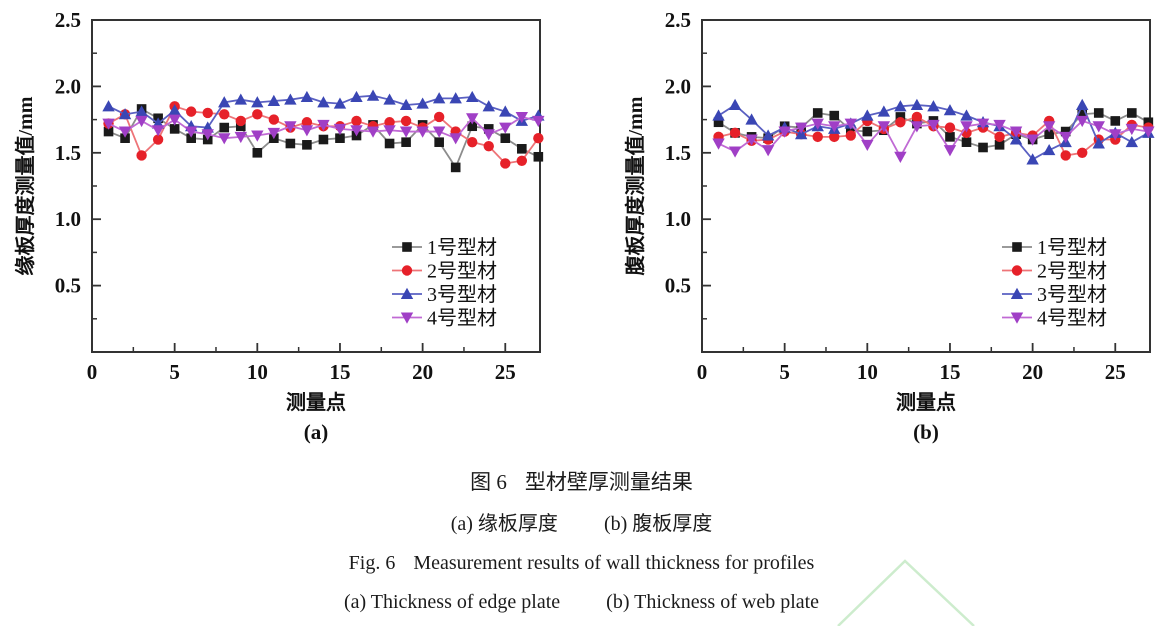 The width and height of the screenshot is (1163, 626). I want to click on y-axis-label: 腹板厚度测量值/mm, so click(635, 185).